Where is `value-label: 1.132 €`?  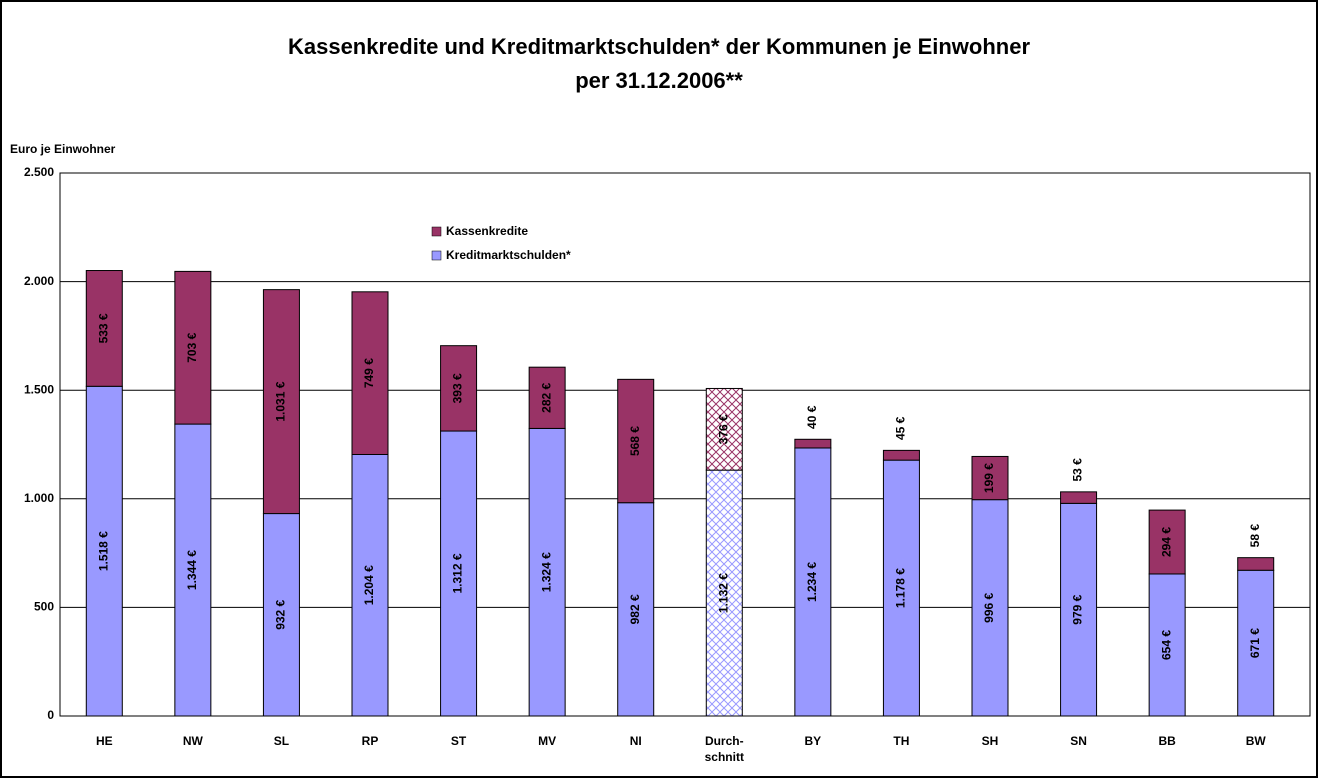 value-label: 1.132 € is located at coordinates (723, 593).